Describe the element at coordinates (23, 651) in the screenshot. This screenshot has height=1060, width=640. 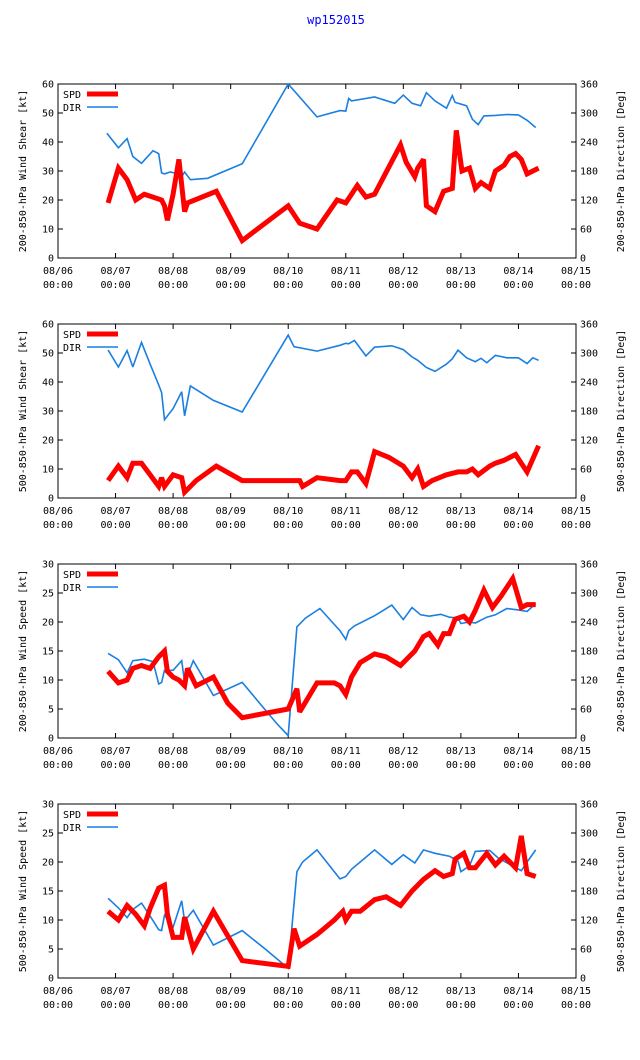
I see `y-axis-label-left: 200-850-hPa Wind Speed [kt]` at that location.